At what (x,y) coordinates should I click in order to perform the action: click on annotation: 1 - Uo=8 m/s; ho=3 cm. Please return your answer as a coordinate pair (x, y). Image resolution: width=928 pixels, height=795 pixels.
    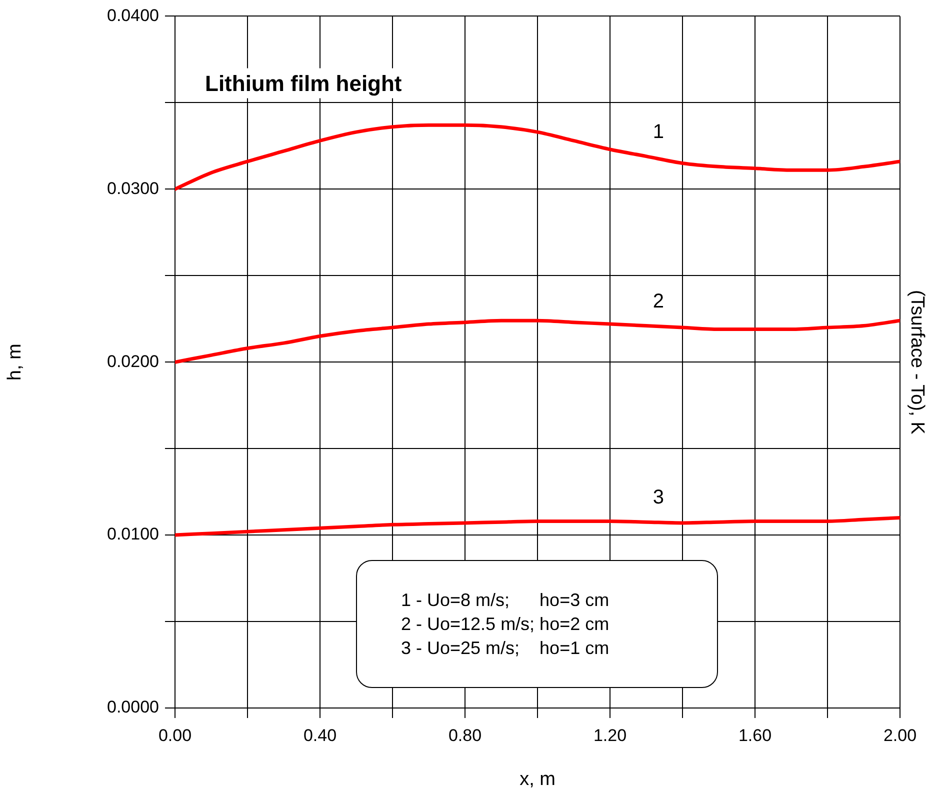
    Looking at the image, I should click on (505, 600).